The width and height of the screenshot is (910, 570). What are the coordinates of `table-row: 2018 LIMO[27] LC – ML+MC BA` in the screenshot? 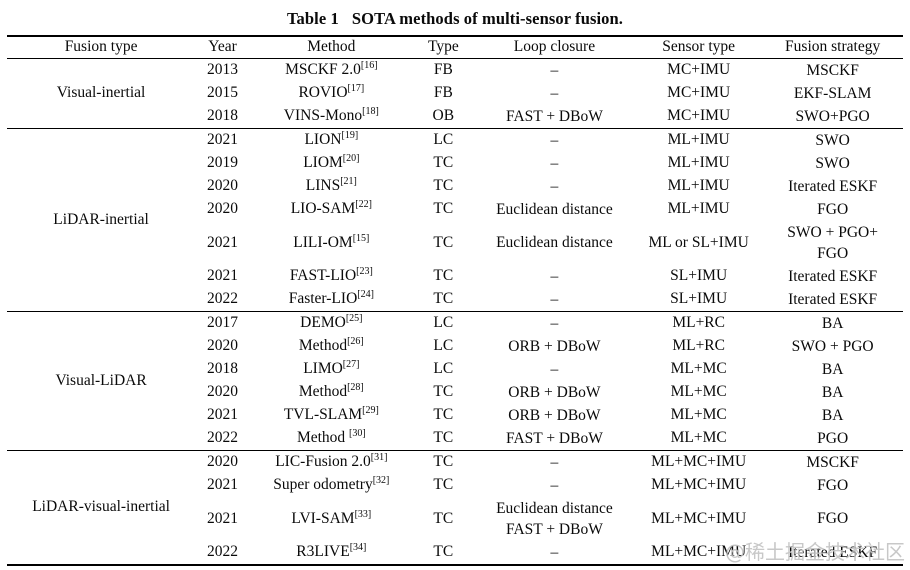 It's located at (455, 369).